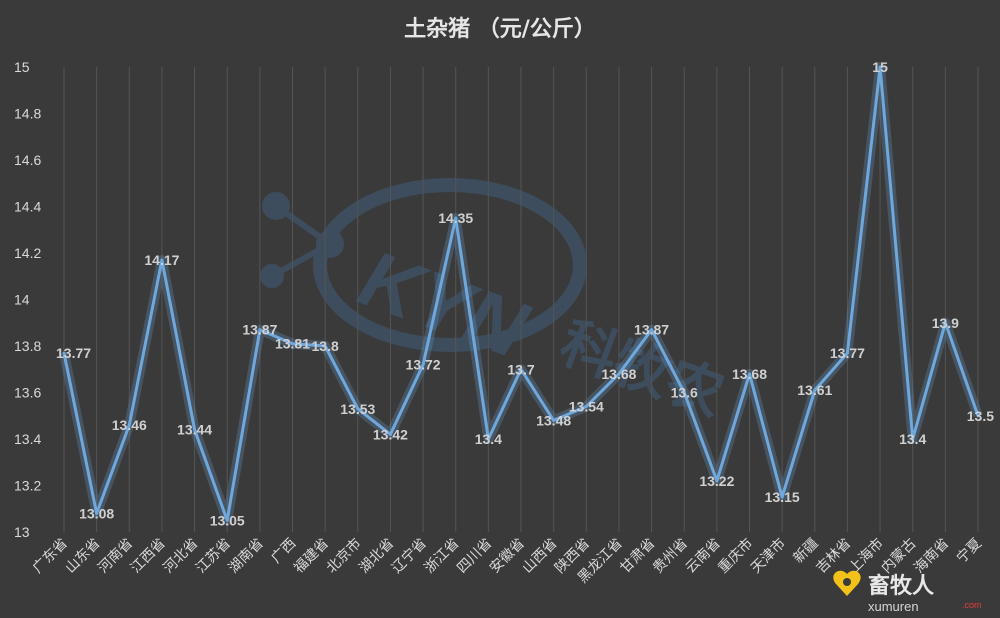 The height and width of the screenshot is (618, 1000). I want to click on data-label: 13.22, so click(716, 481).